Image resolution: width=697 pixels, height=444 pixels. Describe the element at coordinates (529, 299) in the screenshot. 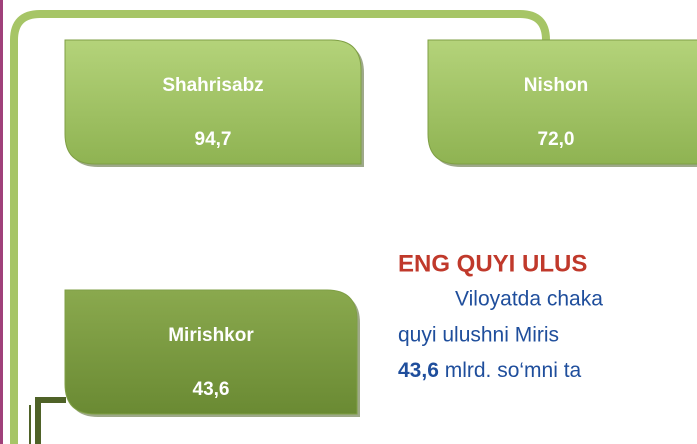

I see `paragraph-line: Viloyatda chaka` at that location.